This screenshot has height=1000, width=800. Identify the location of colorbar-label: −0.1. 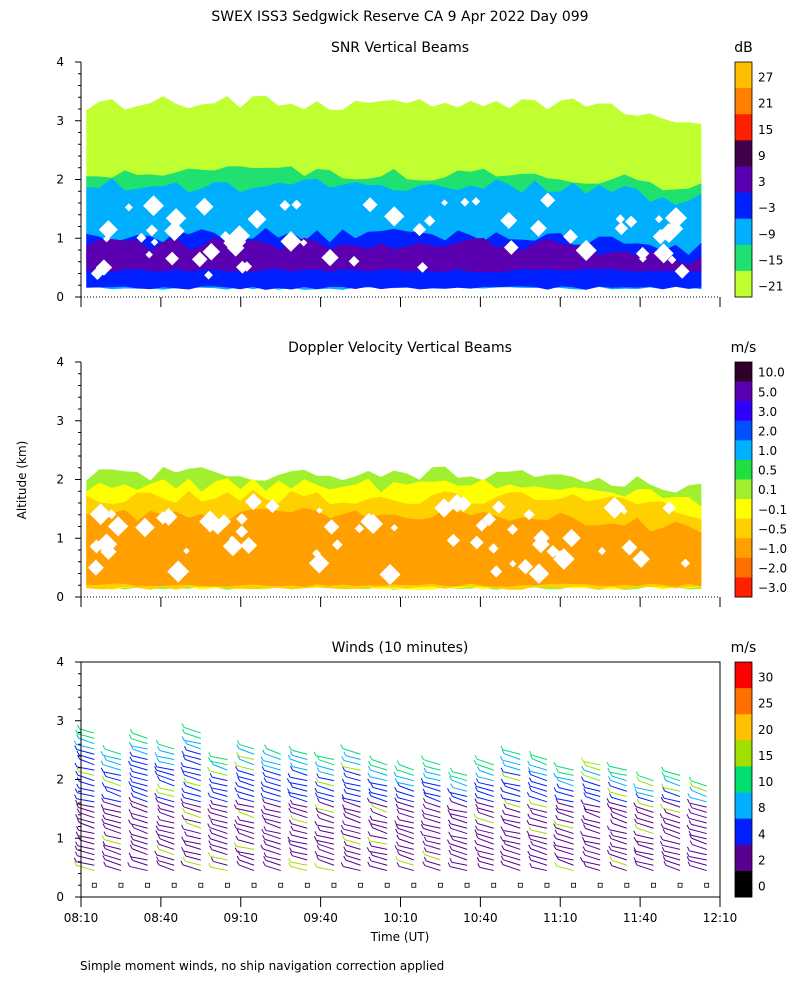
(772, 510).